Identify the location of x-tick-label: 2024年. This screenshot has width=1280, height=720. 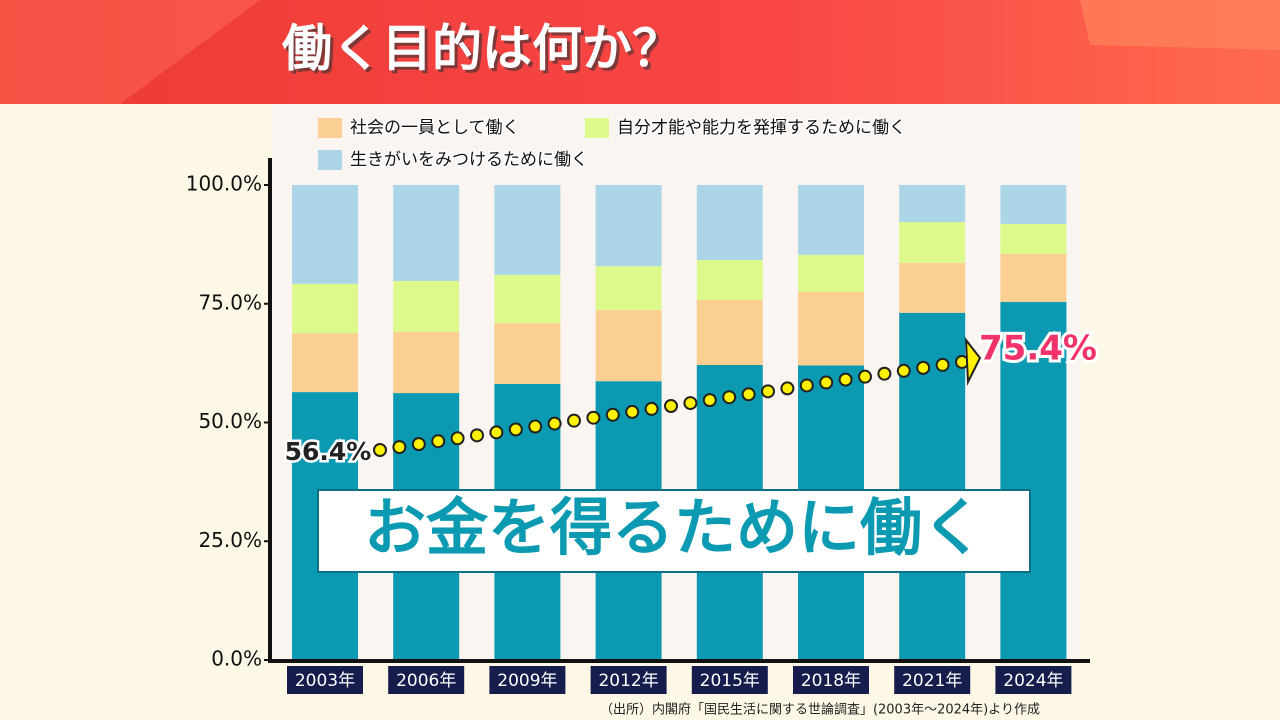
(1033, 681).